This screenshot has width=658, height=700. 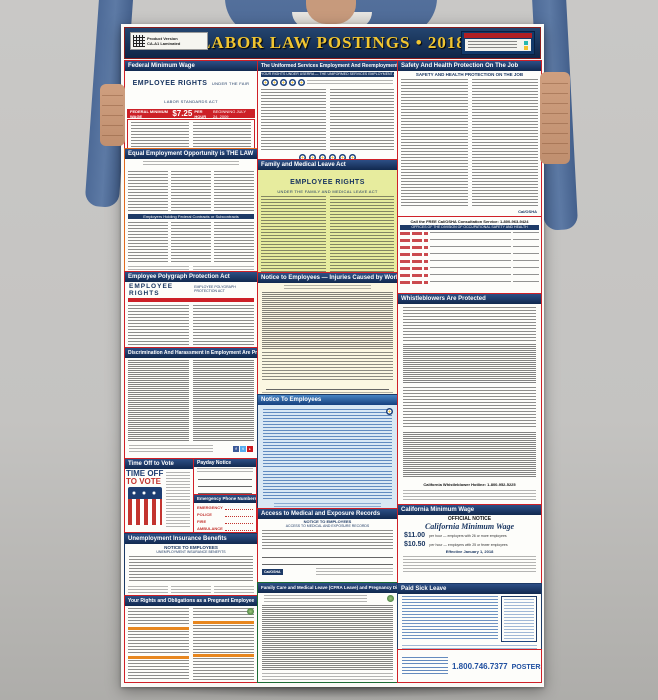 What do you see at coordinates (450, 618) in the screenshot?
I see `sickleave-text` at bounding box center [450, 618].